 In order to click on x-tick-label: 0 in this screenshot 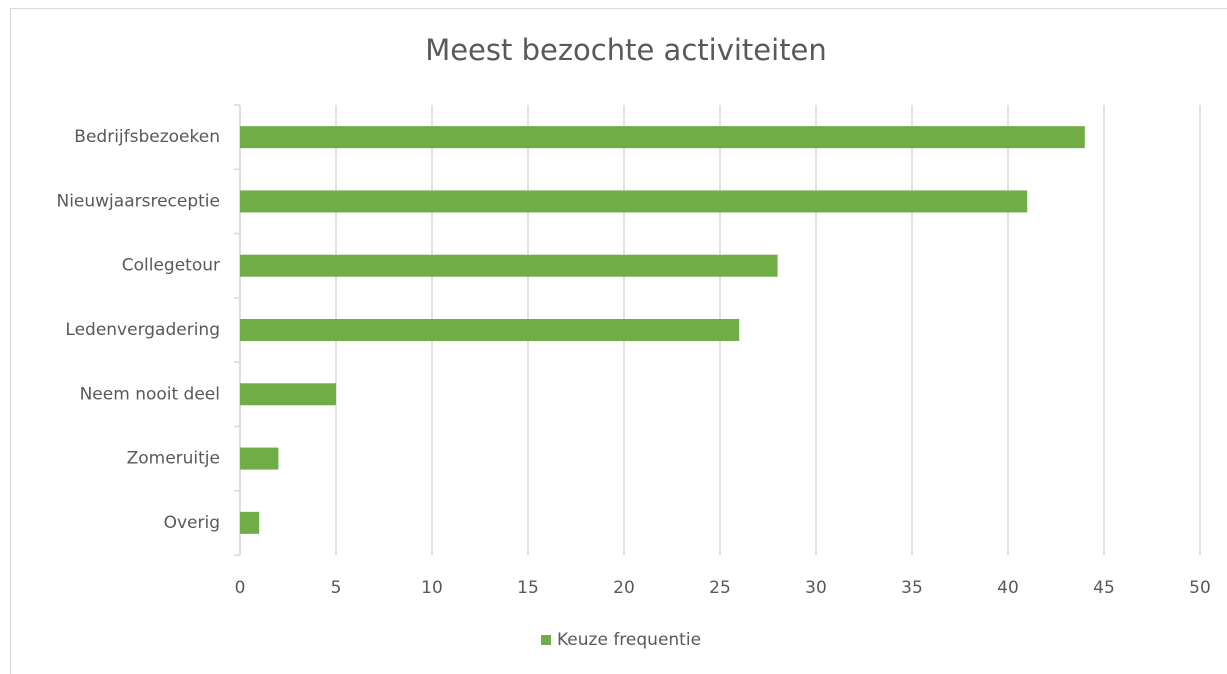, I will do `click(240, 588)`.